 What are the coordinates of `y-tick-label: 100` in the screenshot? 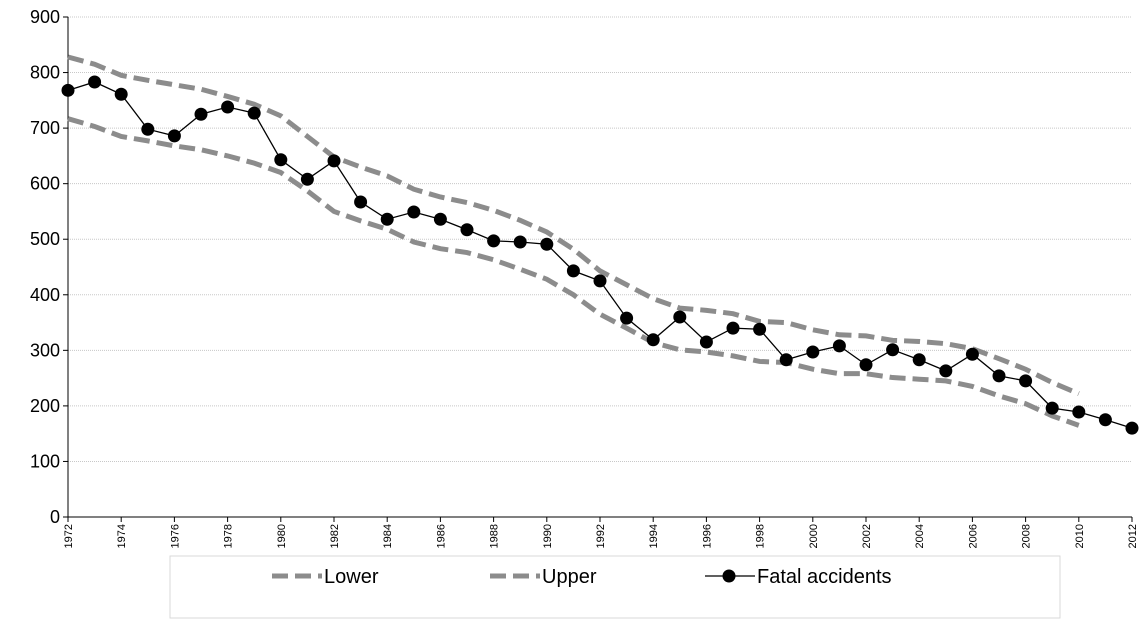 It's located at (45, 461).